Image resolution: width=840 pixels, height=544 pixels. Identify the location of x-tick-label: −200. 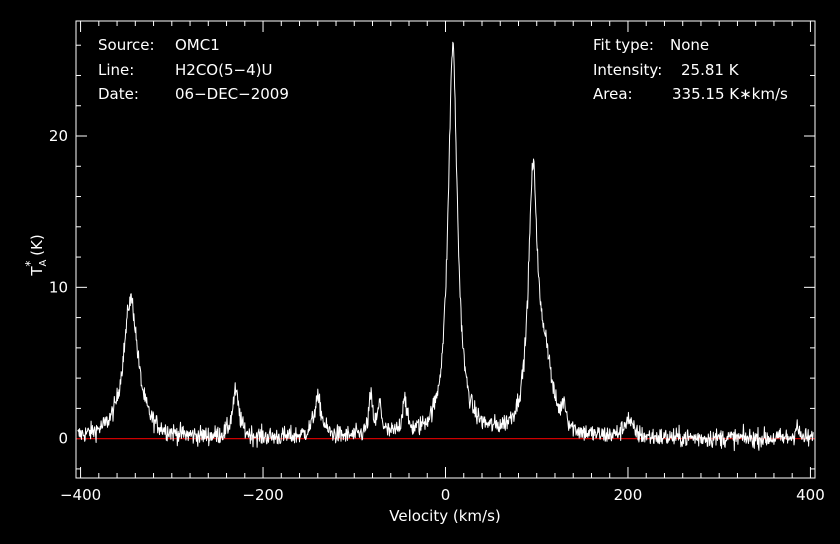
(262, 495).